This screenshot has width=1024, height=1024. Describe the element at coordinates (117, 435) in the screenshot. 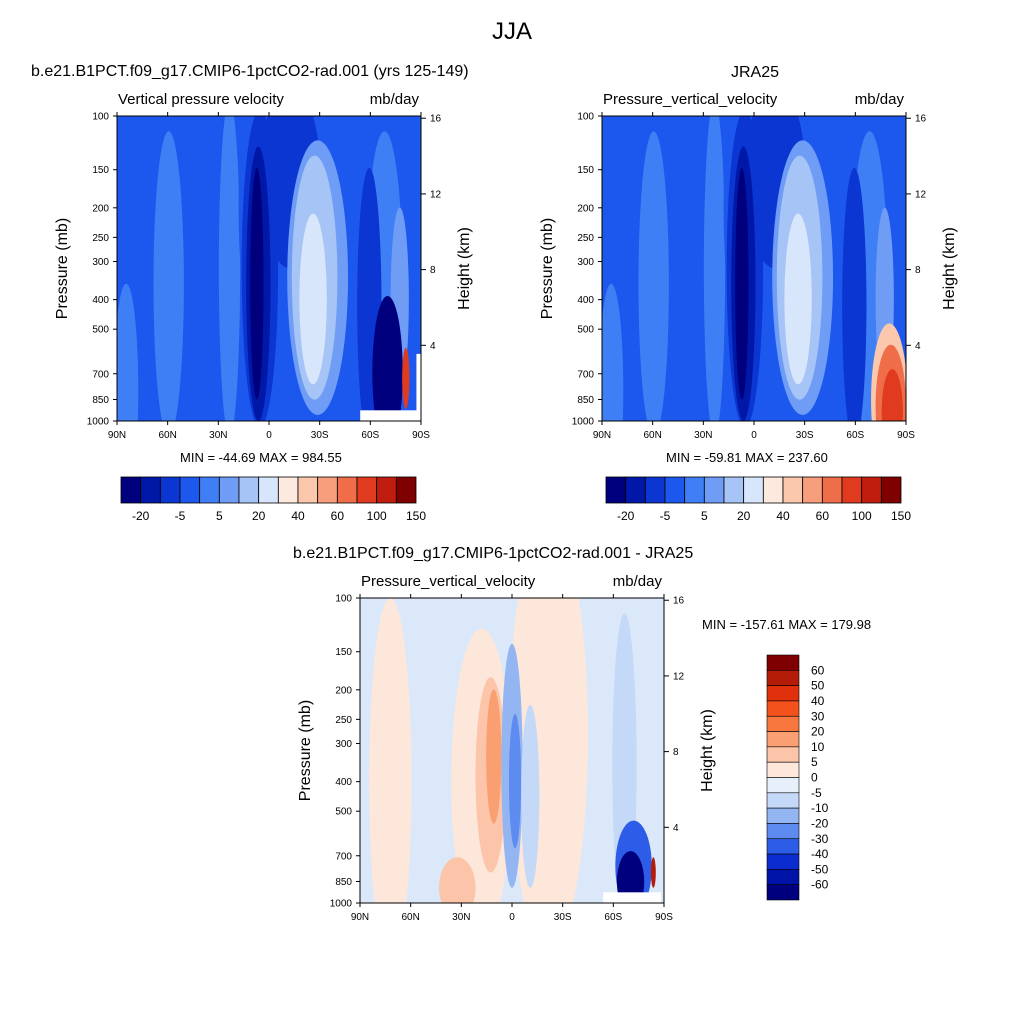

I see `model-xtick-label: 90N` at that location.